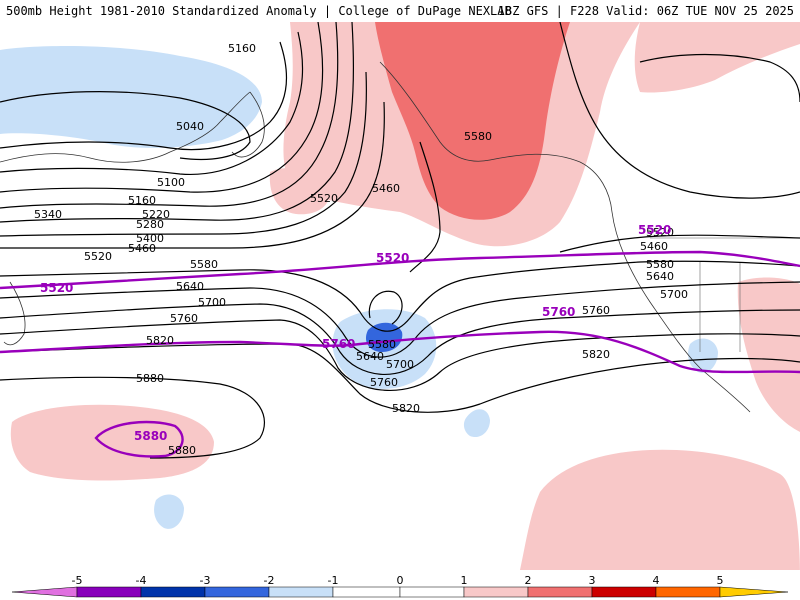  What do you see at coordinates (171, 182) in the screenshot?
I see `contour-label: 5100` at bounding box center [171, 182].